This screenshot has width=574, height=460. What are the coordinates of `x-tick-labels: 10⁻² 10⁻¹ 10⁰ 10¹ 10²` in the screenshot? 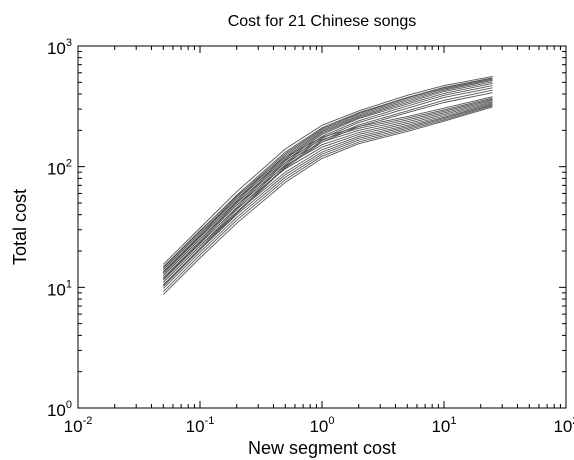 It's located at (319, 425).